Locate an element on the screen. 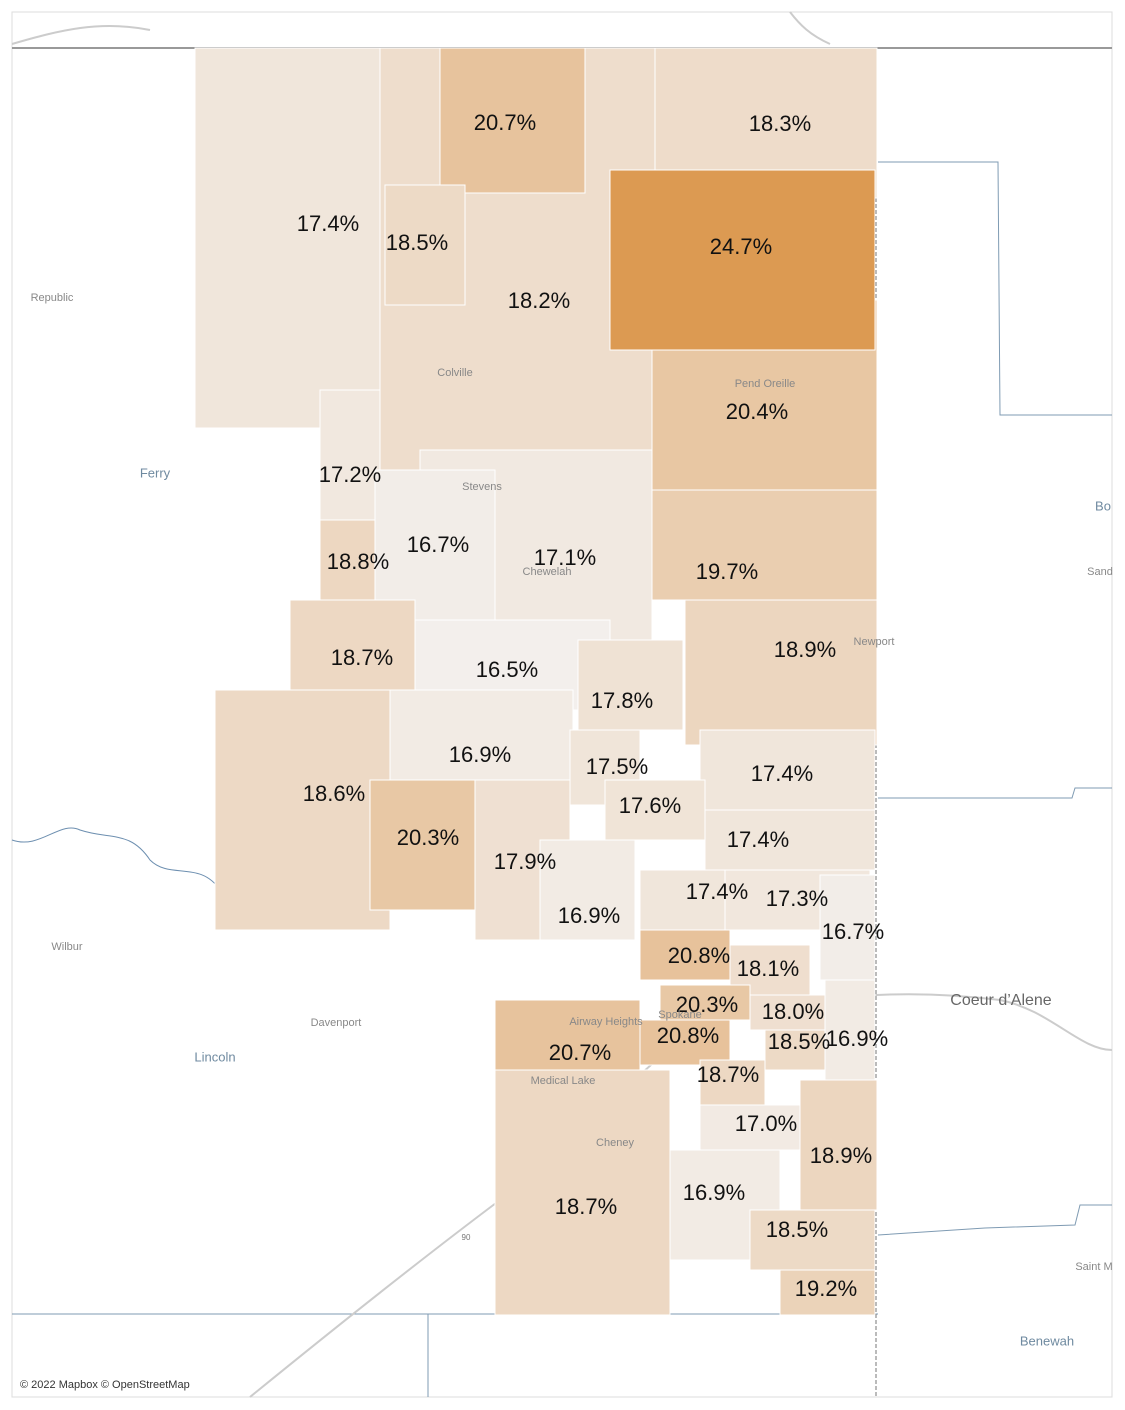 The image size is (1125, 1410). place-name: Benewah is located at coordinates (1047, 1340).